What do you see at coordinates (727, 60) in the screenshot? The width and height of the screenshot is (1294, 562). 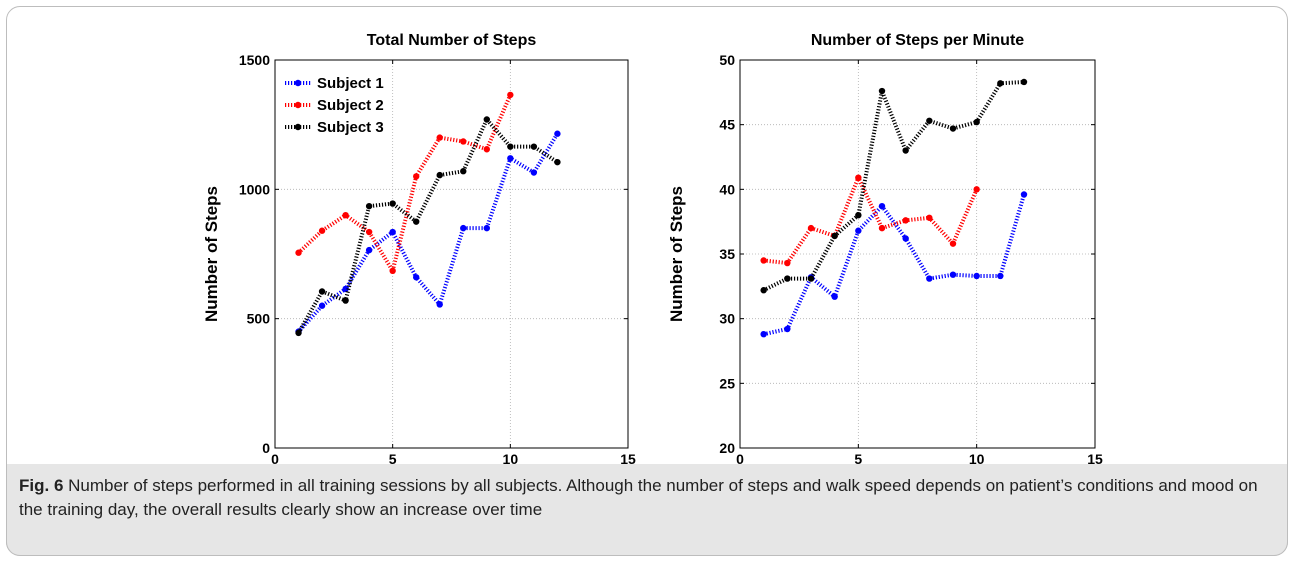 I see `y-tick-label: 50` at bounding box center [727, 60].